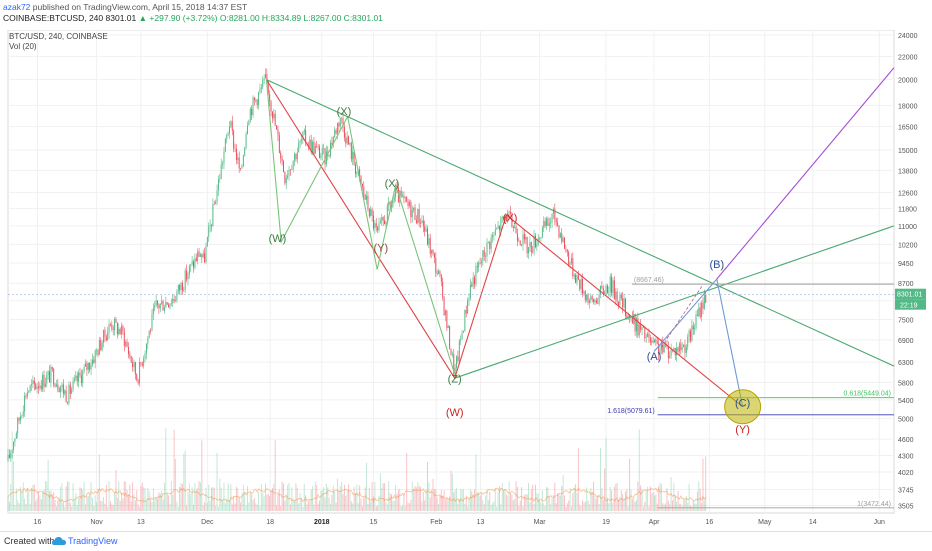 The image size is (932, 551). I want to click on author-link: azak72, so click(17, 7).